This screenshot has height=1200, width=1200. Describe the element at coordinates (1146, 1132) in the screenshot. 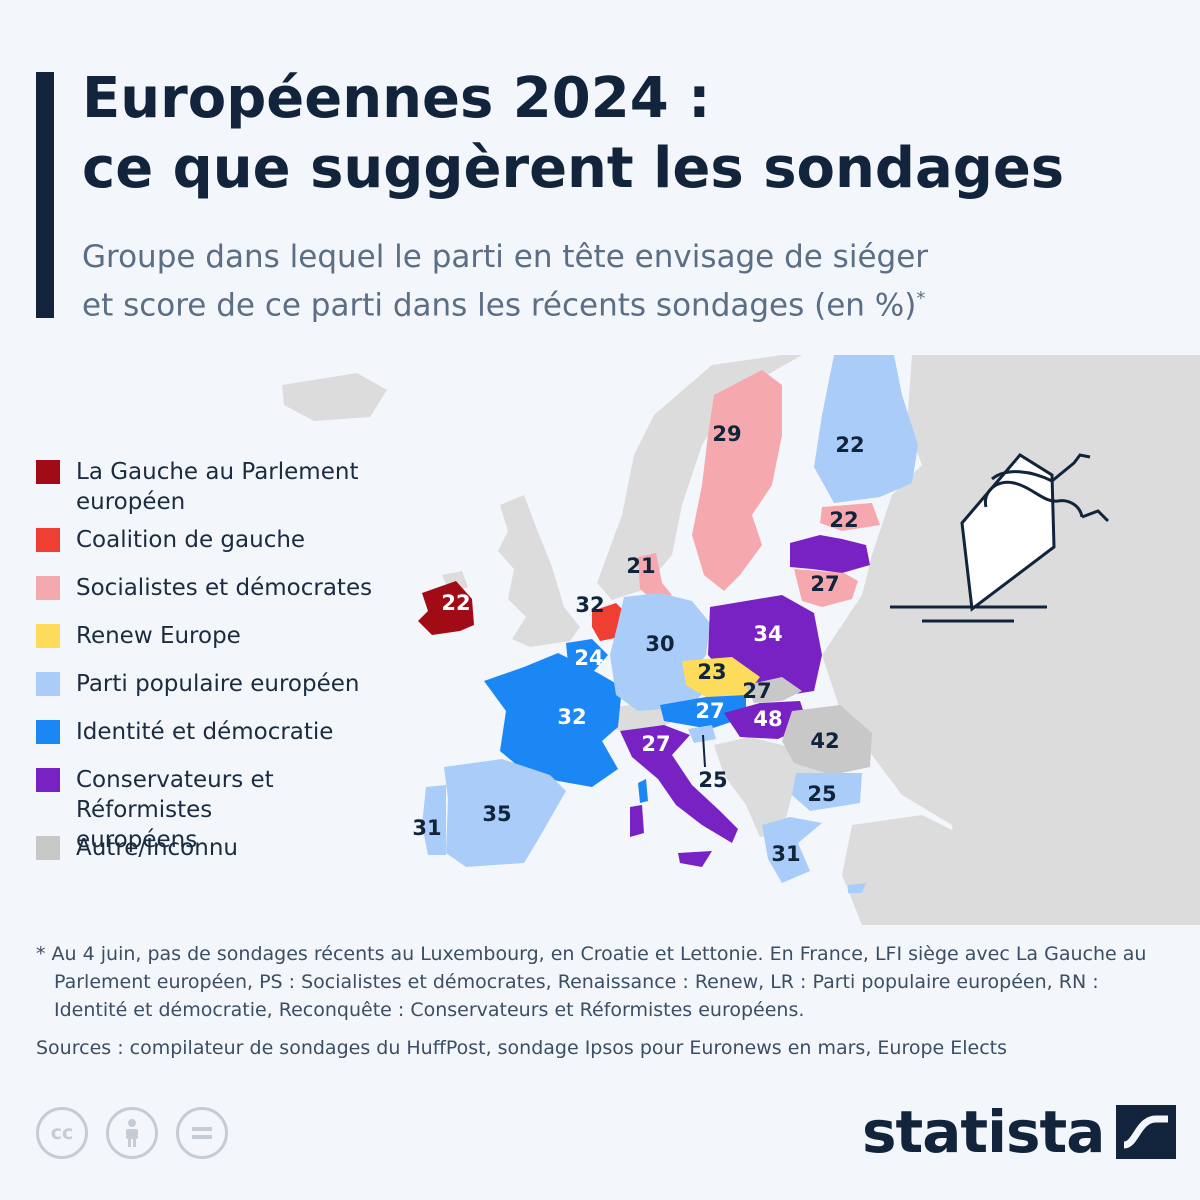

I see `statista-logo-icon` at that location.